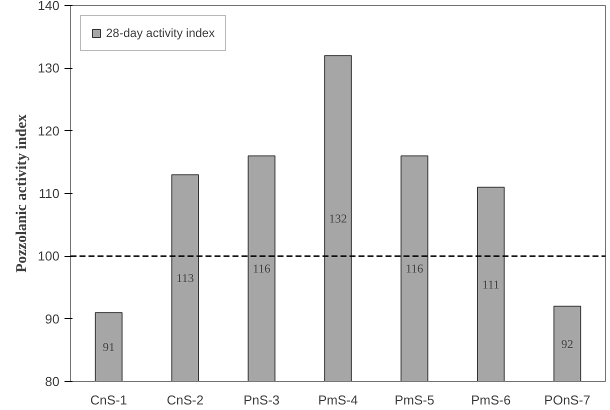 The width and height of the screenshot is (610, 410). I want to click on x-tick-label: PmS-4, so click(338, 400).